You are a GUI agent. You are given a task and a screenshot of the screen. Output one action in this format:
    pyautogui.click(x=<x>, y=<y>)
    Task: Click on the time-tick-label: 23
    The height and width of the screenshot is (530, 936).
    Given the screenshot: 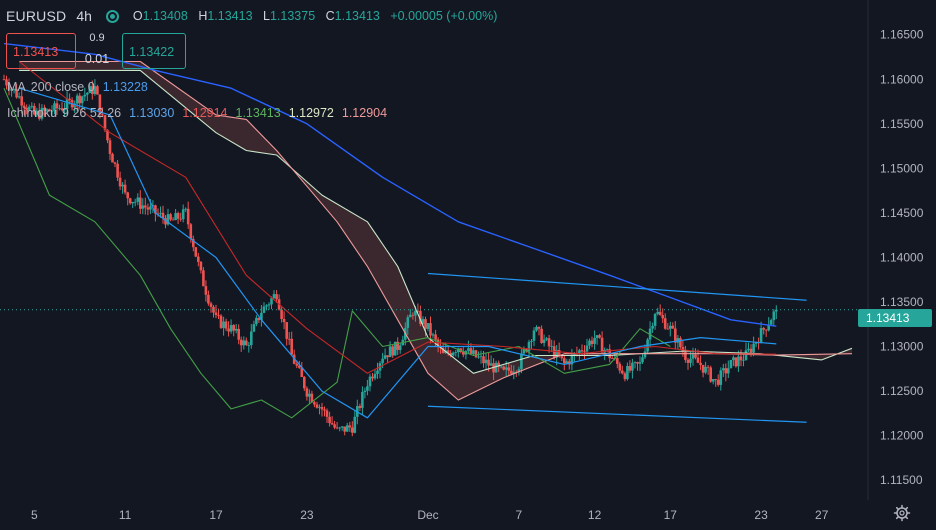 What is the action you would take?
    pyautogui.click(x=761, y=515)
    